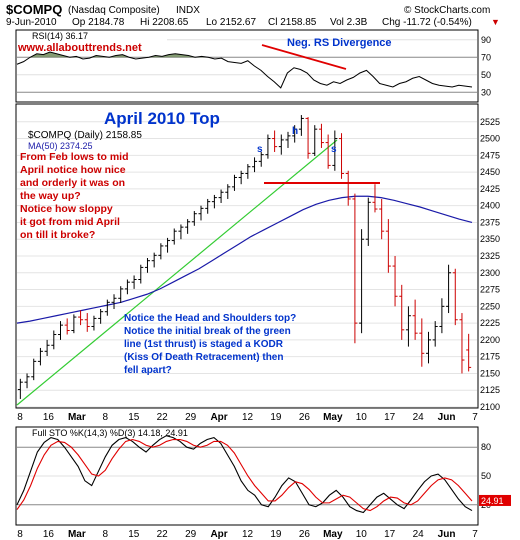 The width and height of the screenshot is (520, 540). Describe the element at coordinates (349, 22) in the screenshot. I see `header-volume: Vol 2.3B` at that location.